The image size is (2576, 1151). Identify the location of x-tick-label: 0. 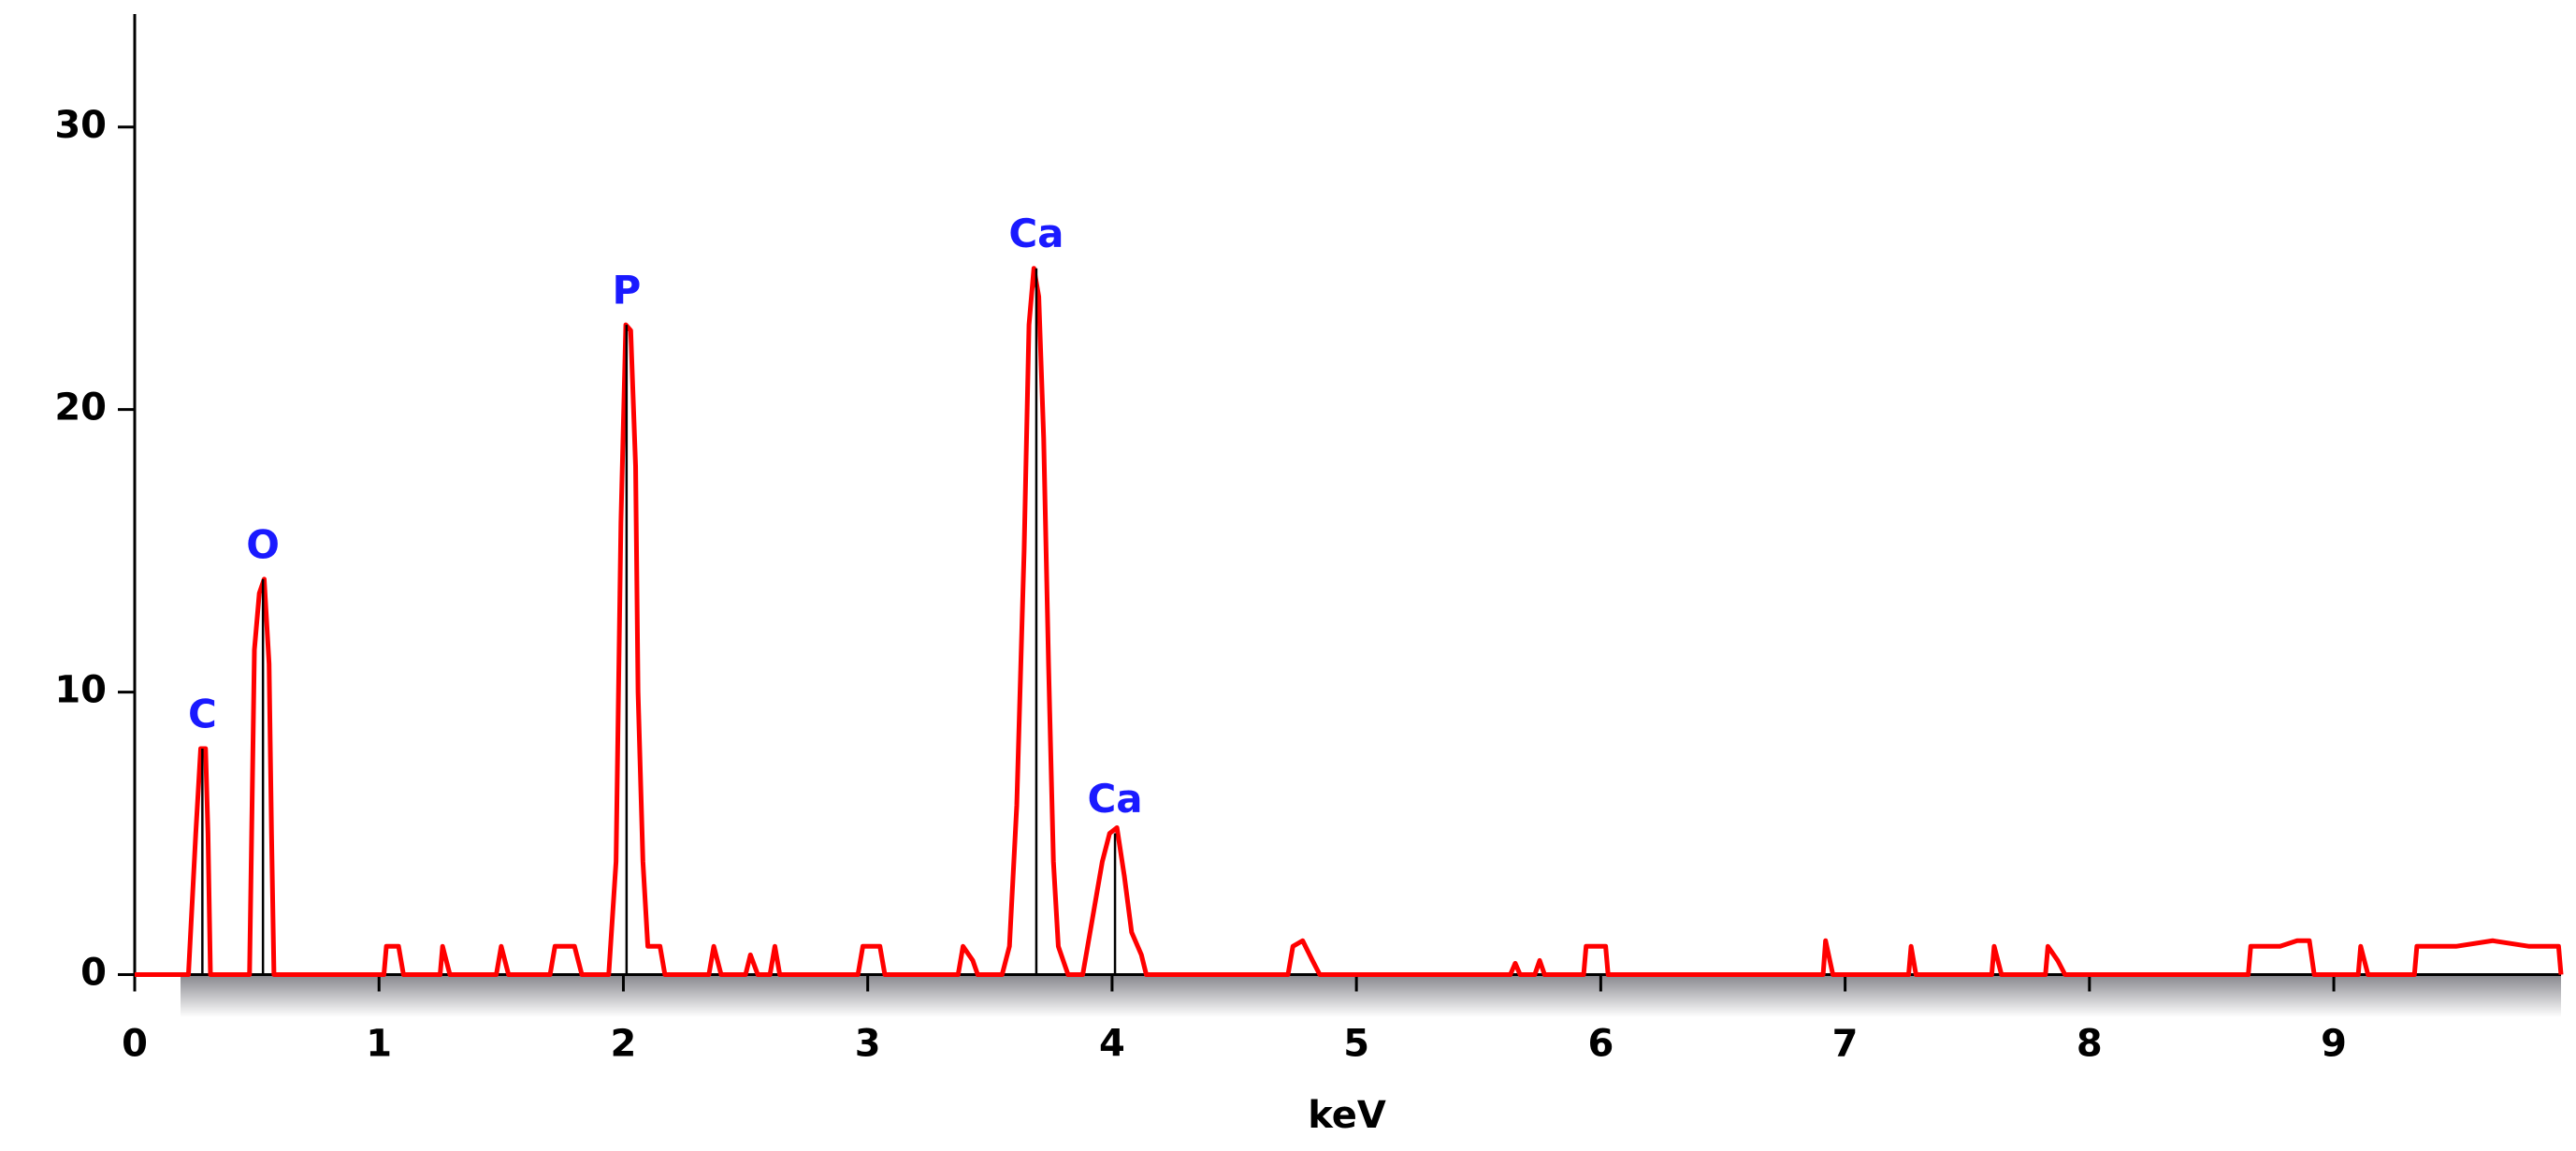
(135, 1044).